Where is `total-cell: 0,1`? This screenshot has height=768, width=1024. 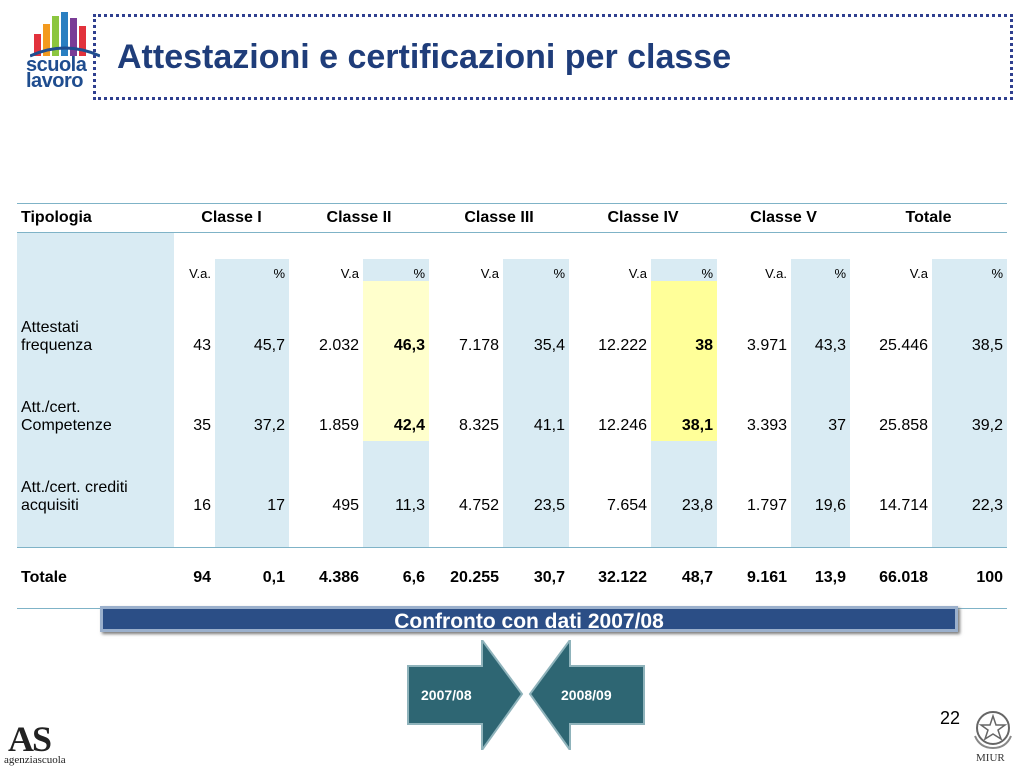
total-cell: 0,1 is located at coordinates (252, 578).